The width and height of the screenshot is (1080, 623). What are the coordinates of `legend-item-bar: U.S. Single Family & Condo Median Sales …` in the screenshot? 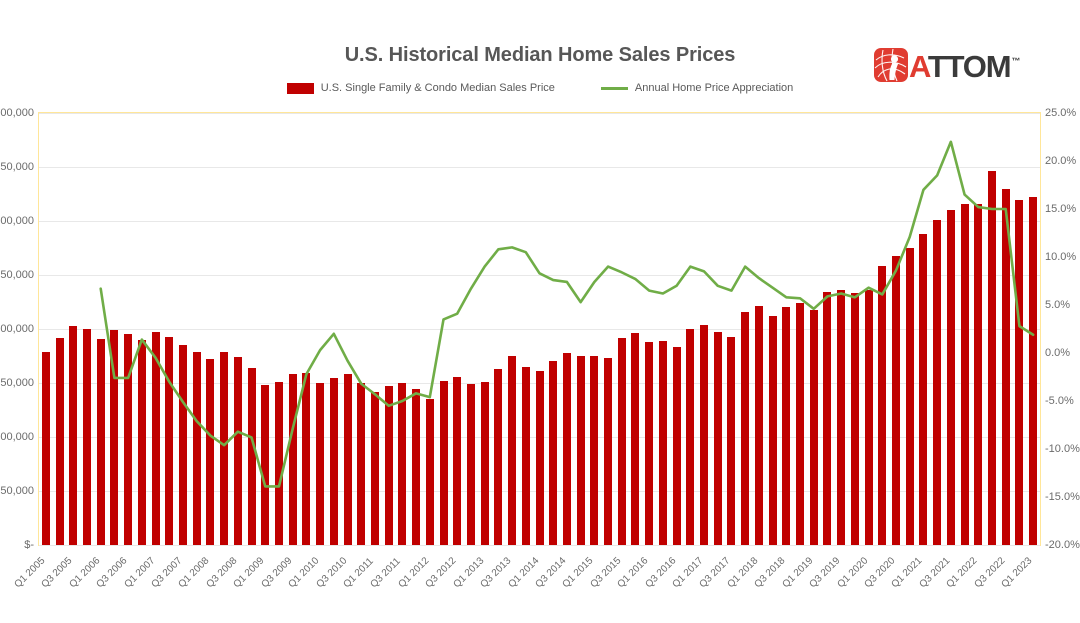 It's located at (420, 88).